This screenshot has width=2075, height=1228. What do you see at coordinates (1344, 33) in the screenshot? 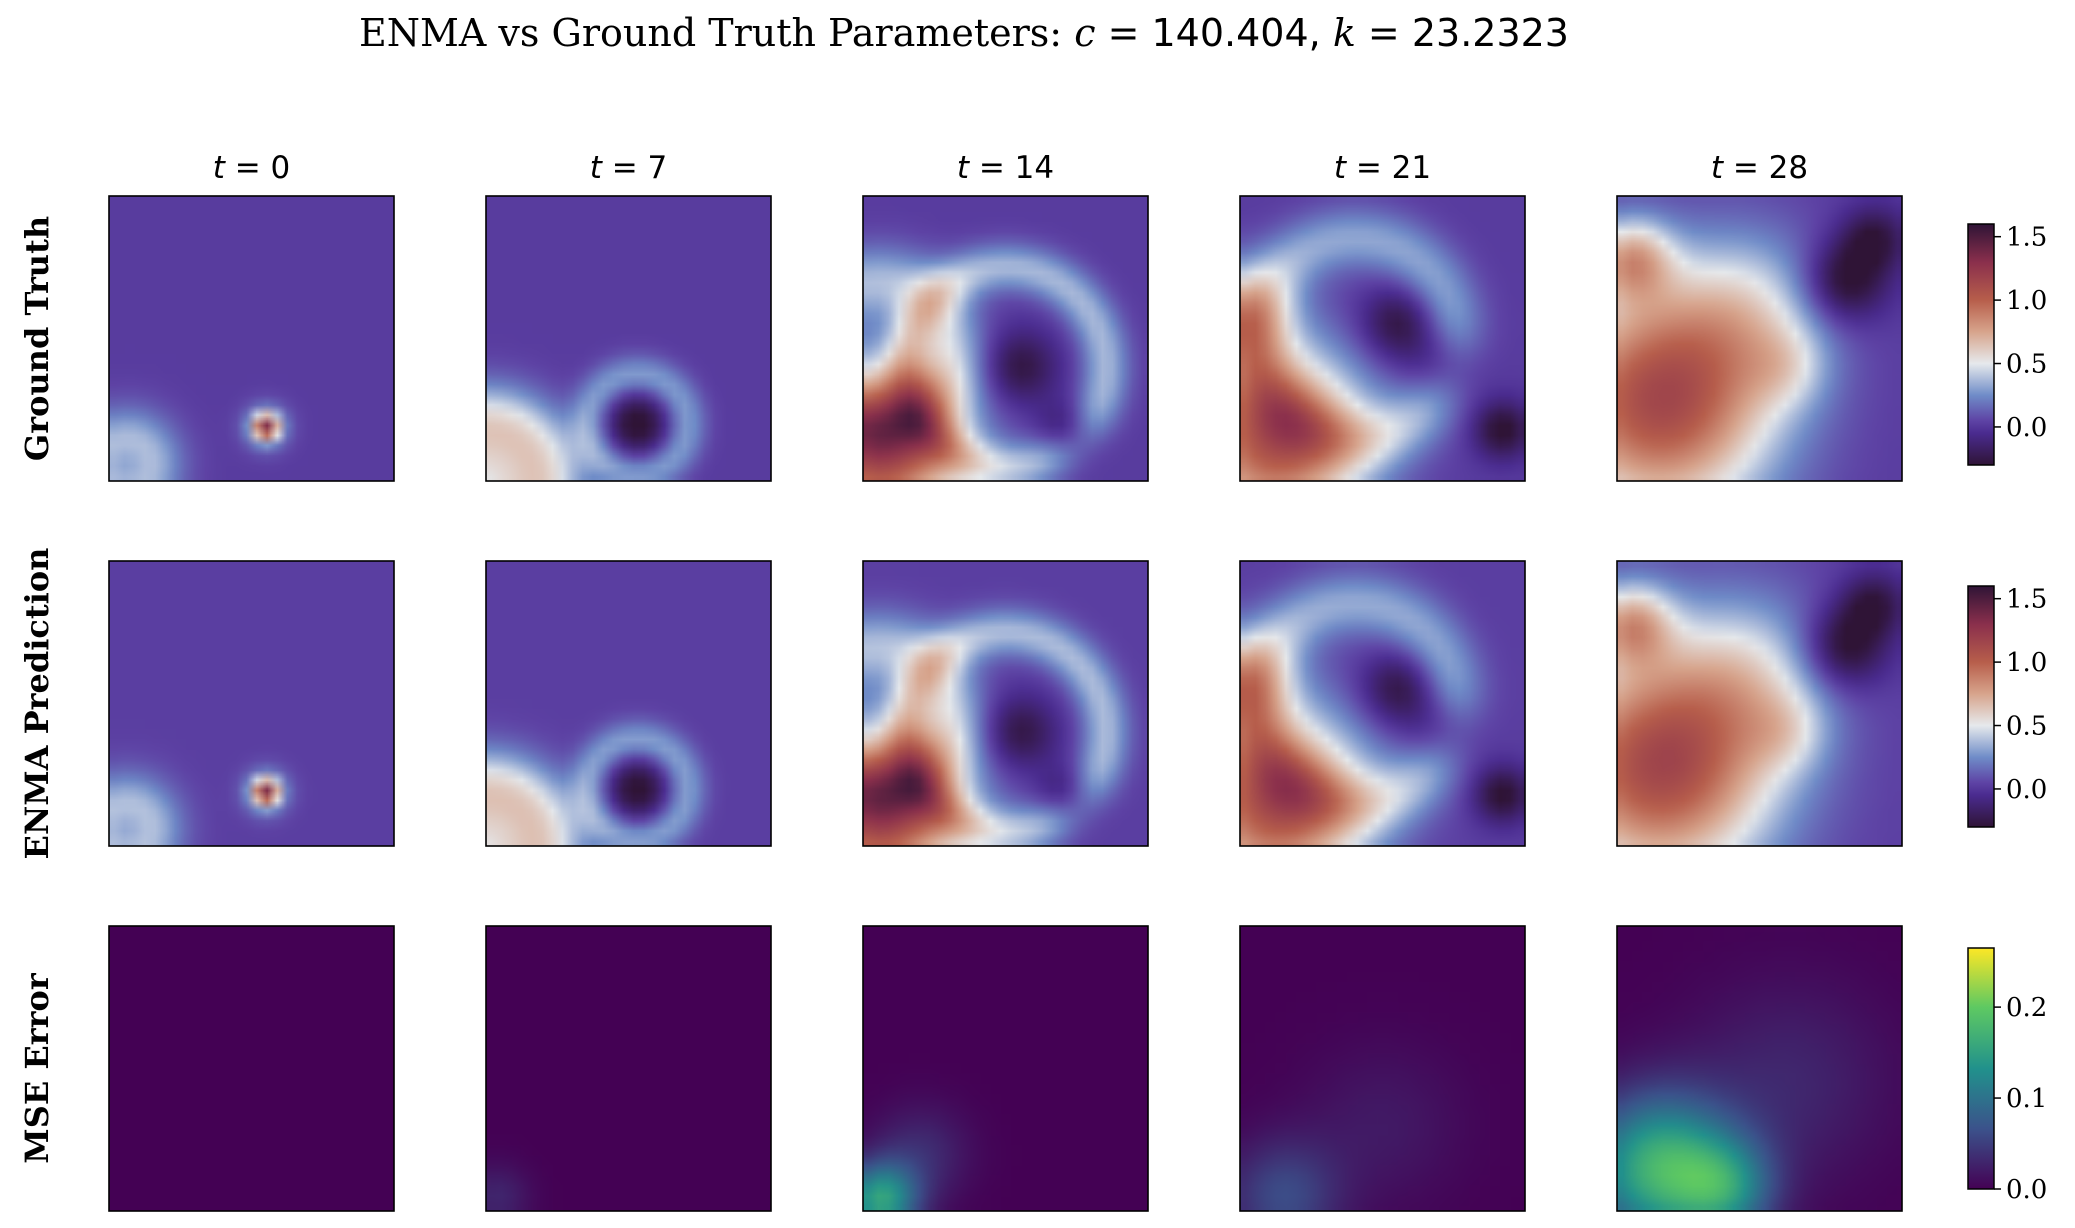
I see `figure-title-k-label: k` at bounding box center [1344, 33].